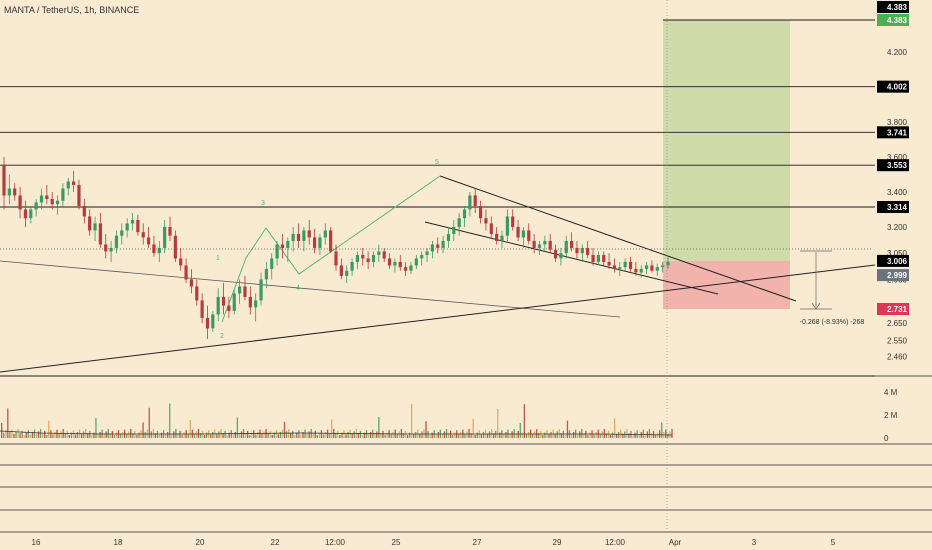 The height and width of the screenshot is (550, 932). What do you see at coordinates (200, 542) in the screenshot?
I see `time-tick-label: 20` at bounding box center [200, 542].